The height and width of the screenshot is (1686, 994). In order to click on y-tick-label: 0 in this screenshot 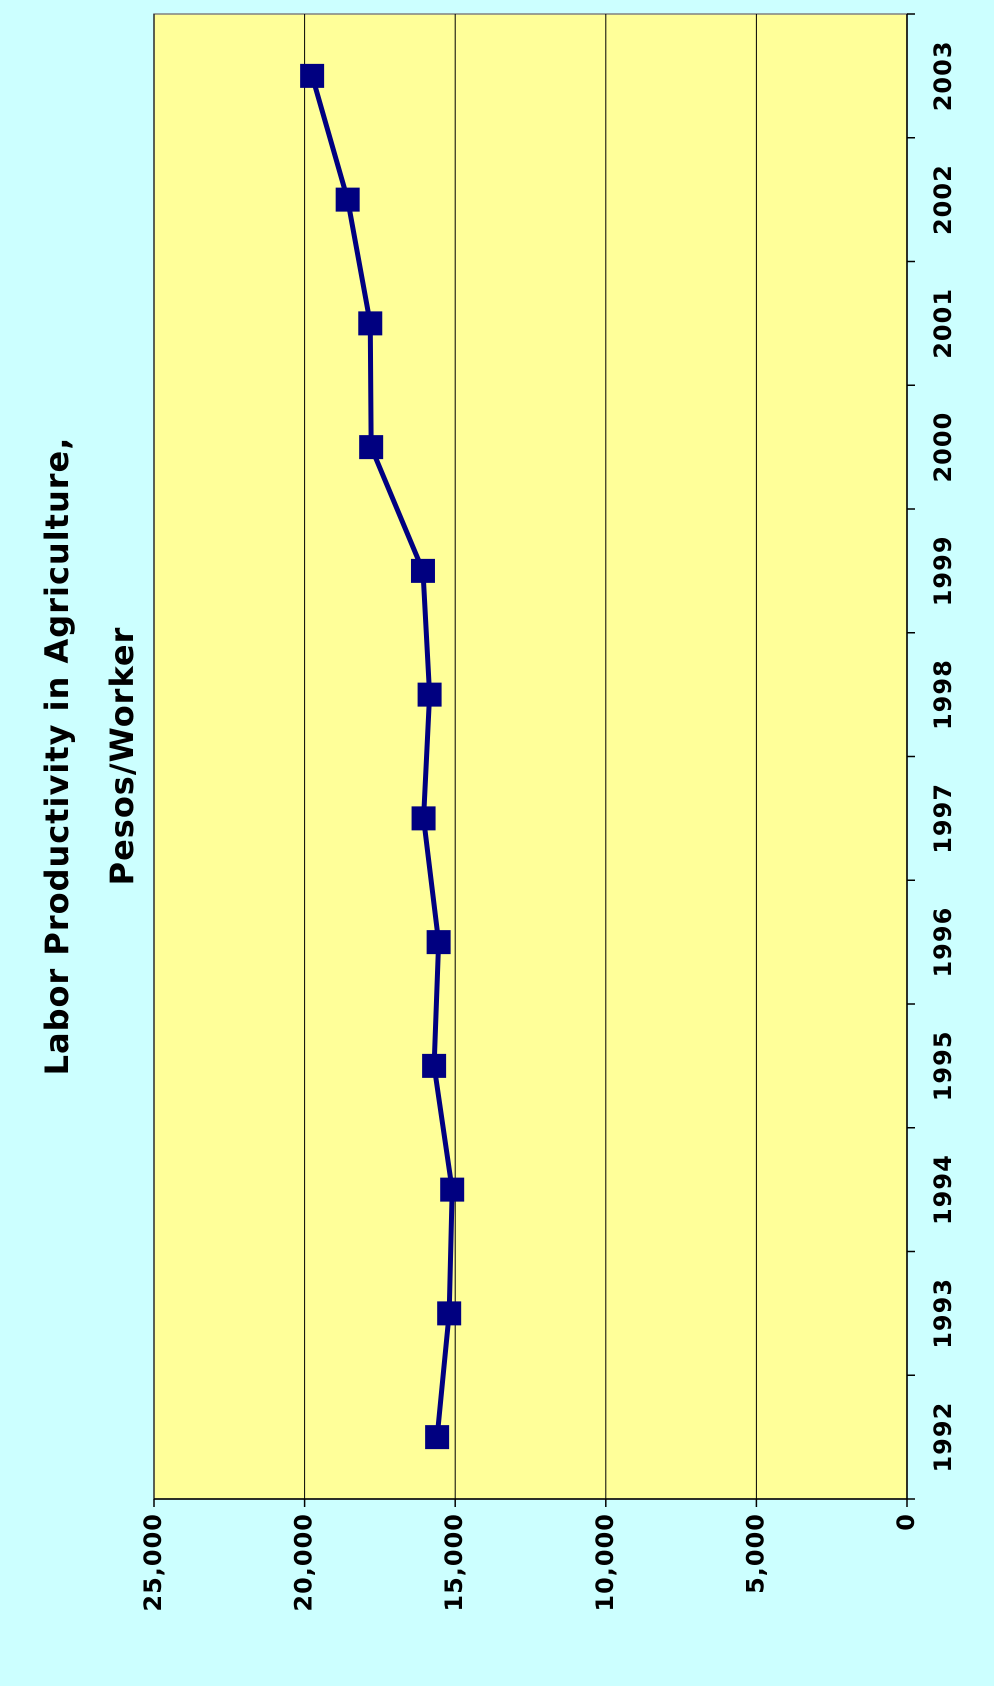, I will do `click(906, 1522)`.